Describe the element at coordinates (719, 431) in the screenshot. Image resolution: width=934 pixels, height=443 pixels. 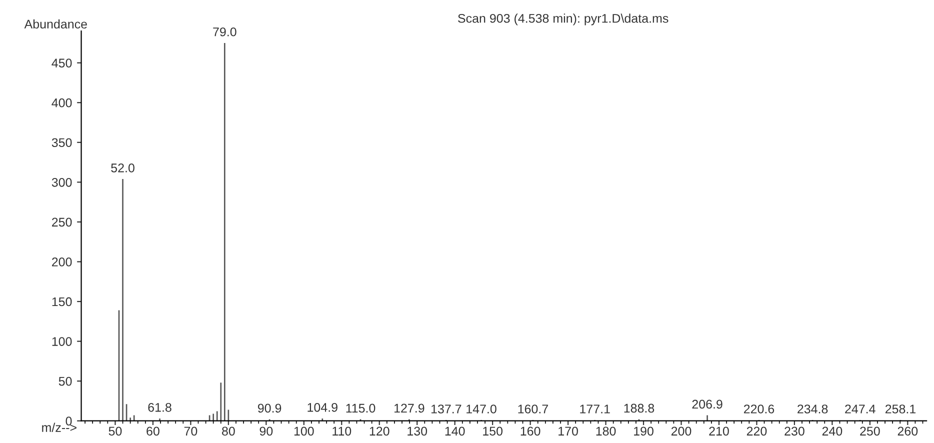
I see `x-tick-label: 210` at that location.